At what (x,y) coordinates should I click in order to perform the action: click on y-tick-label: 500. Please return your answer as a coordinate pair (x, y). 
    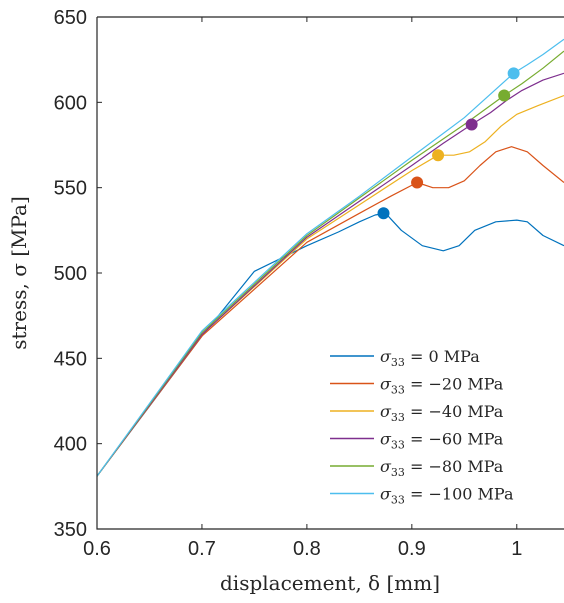
    Looking at the image, I should click on (70, 274).